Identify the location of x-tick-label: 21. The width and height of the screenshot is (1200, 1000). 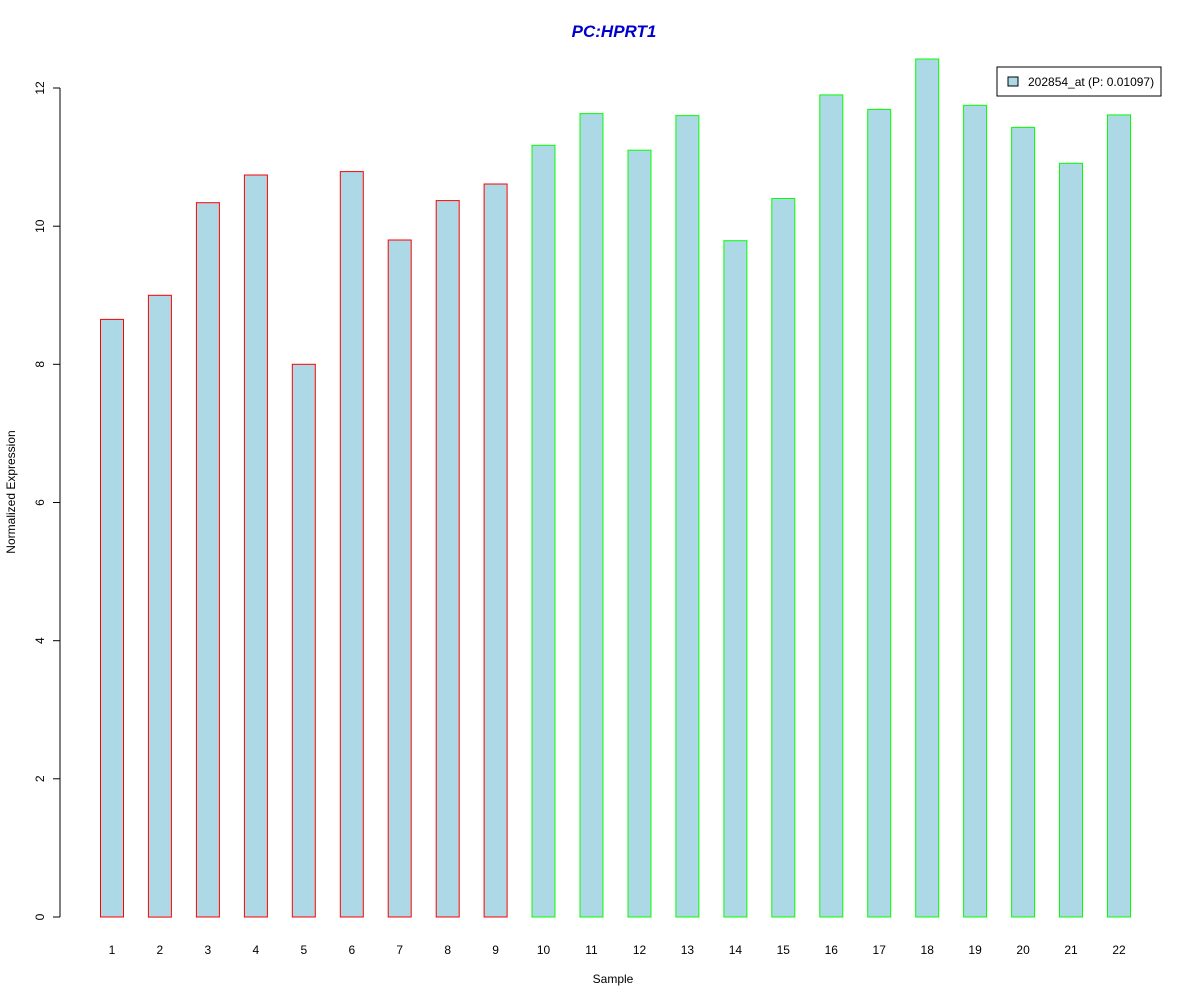
(1071, 950).